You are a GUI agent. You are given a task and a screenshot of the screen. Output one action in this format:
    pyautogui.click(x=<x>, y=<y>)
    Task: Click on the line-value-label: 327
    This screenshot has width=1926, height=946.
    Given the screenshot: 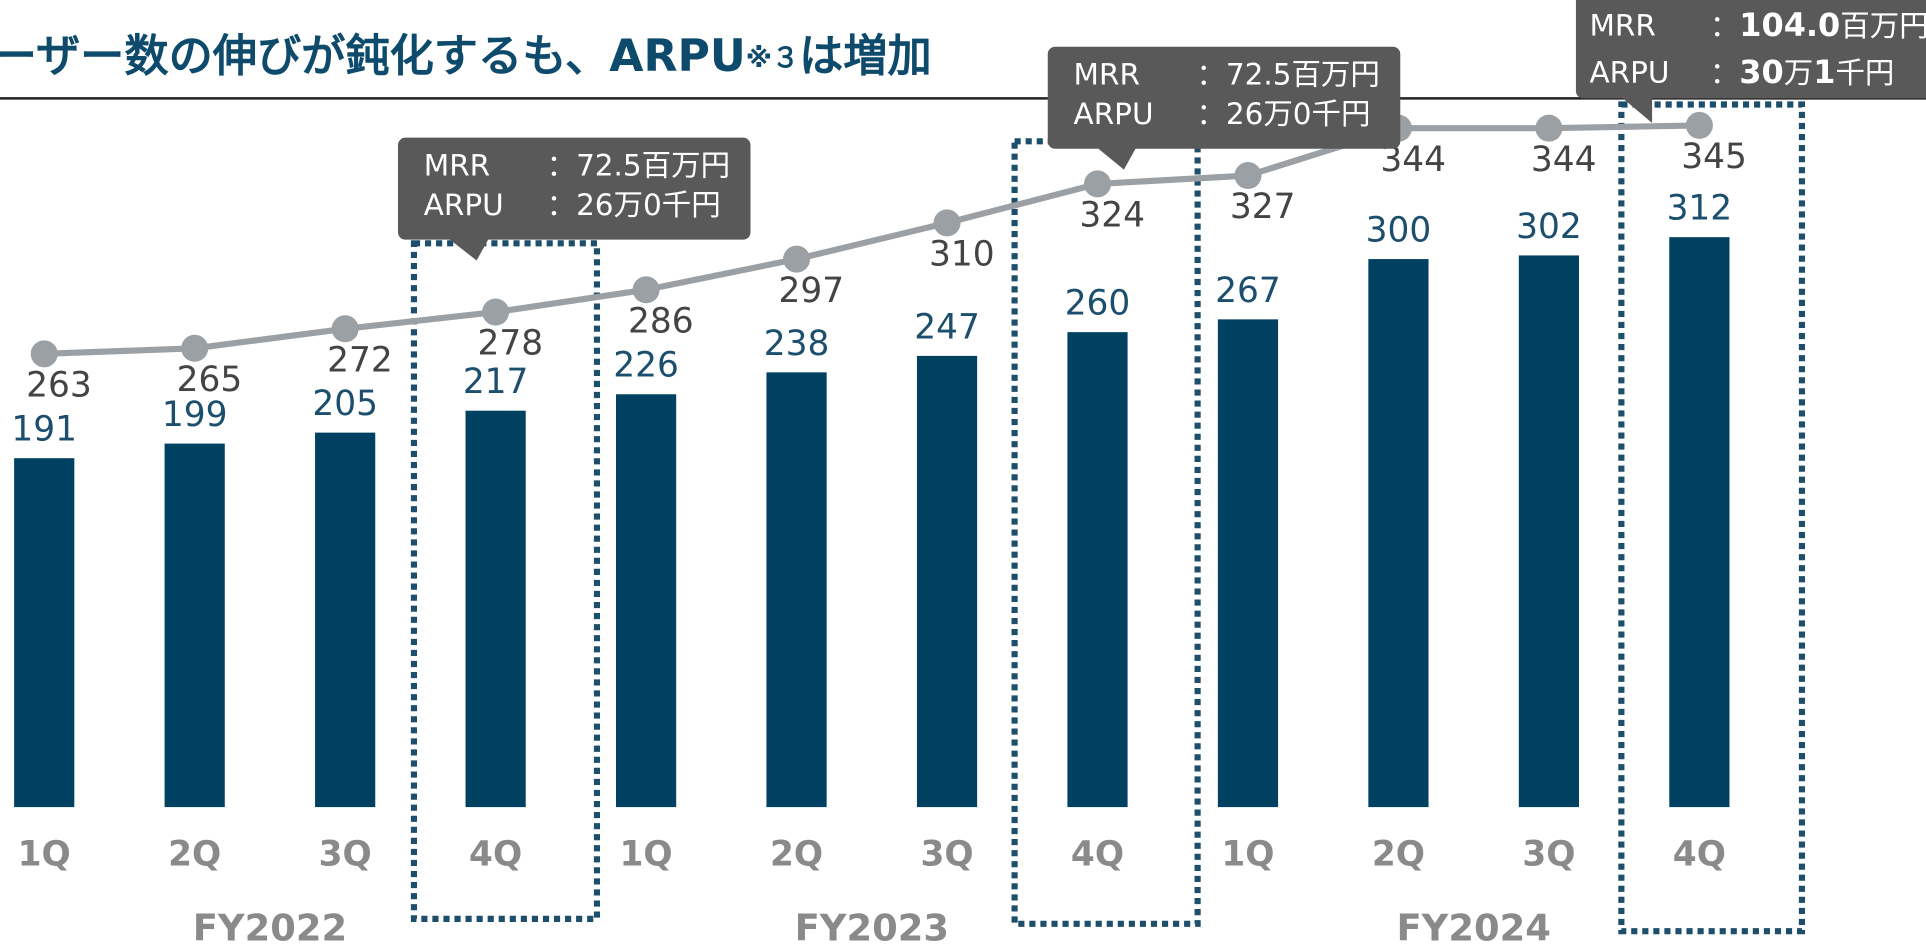 What is the action you would take?
    pyautogui.click(x=1263, y=207)
    